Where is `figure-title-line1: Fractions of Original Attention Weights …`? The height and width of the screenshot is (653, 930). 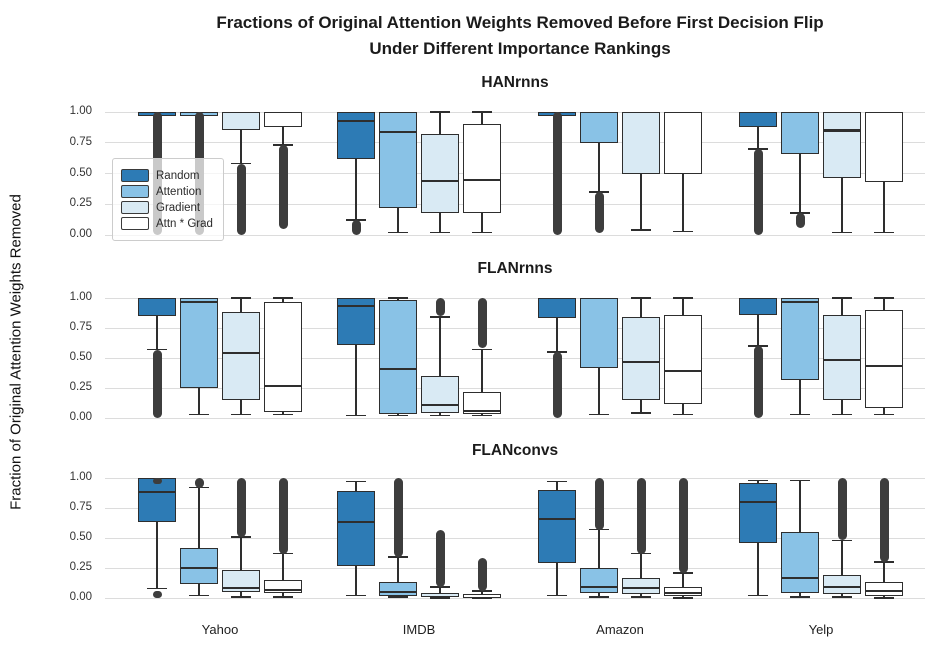 figure-title-line1: Fractions of Original Attention Weights … is located at coordinates (520, 22).